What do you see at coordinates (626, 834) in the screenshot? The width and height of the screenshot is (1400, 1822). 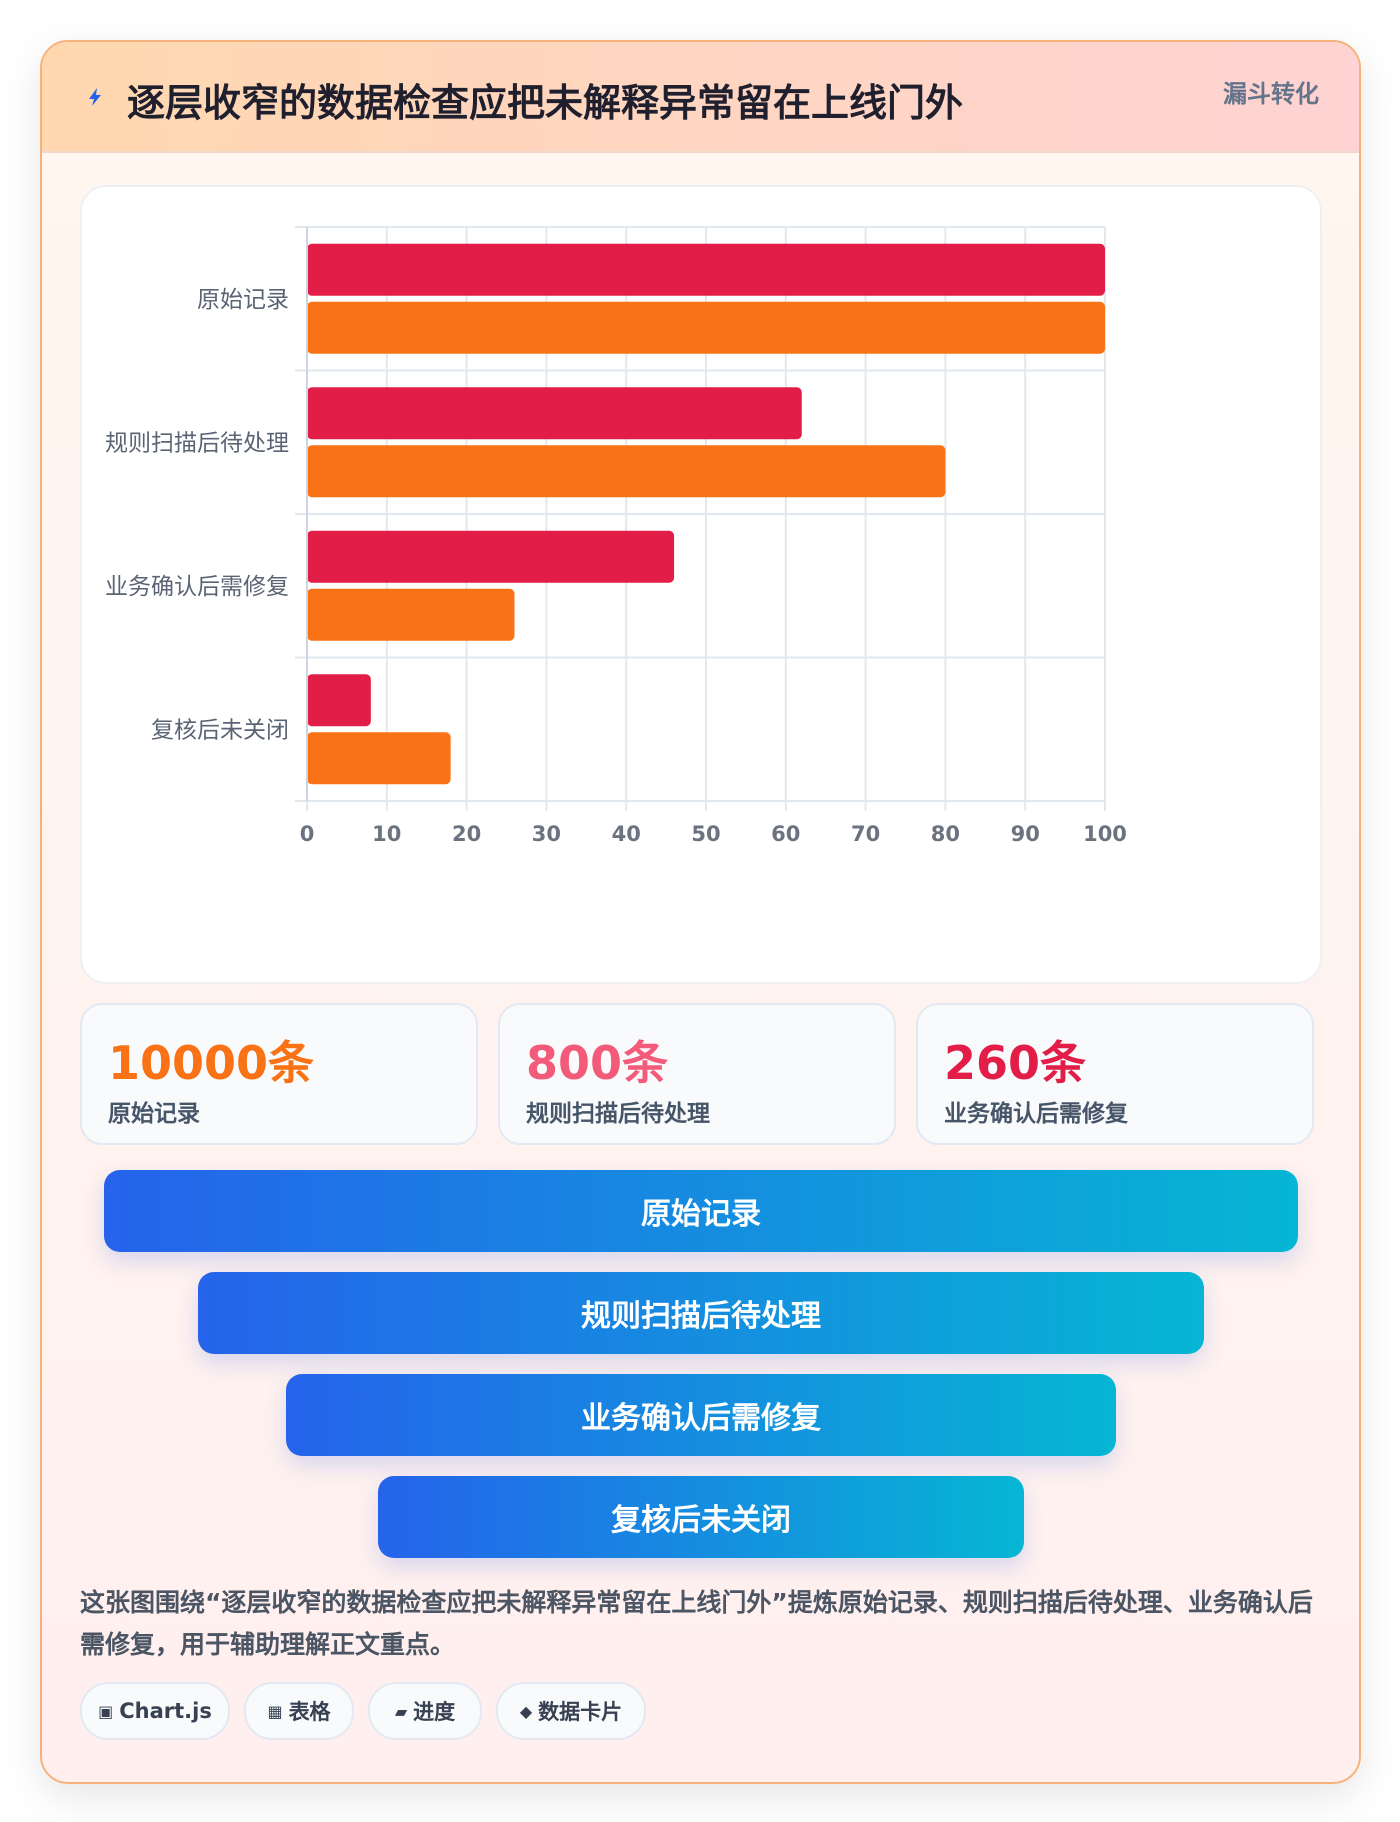 I see `x-tick-label: 40` at bounding box center [626, 834].